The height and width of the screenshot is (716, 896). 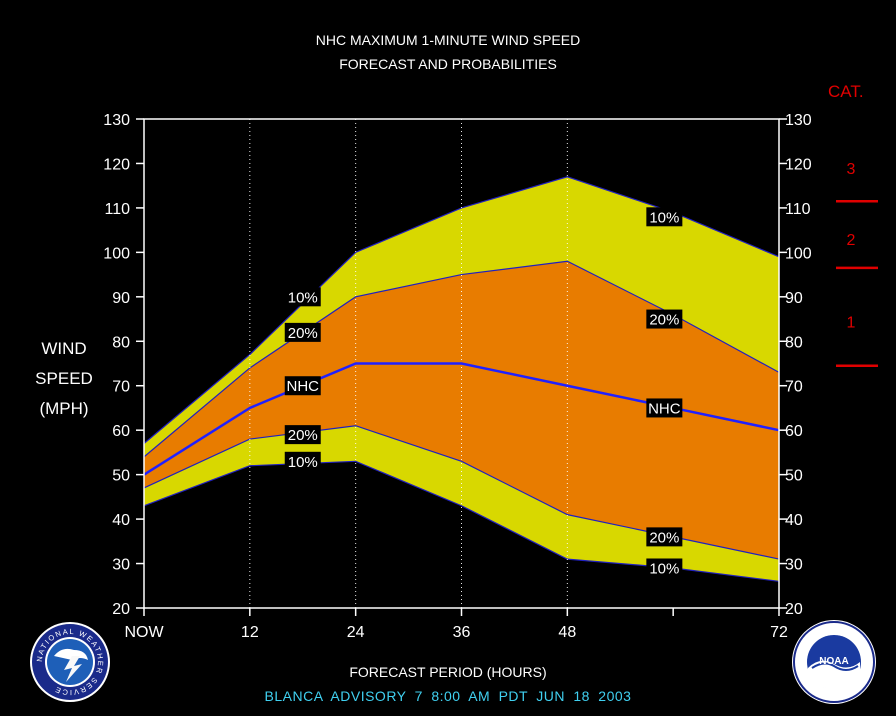 What do you see at coordinates (794, 520) in the screenshot?
I see `y-tick-label-right-40: 40` at bounding box center [794, 520].